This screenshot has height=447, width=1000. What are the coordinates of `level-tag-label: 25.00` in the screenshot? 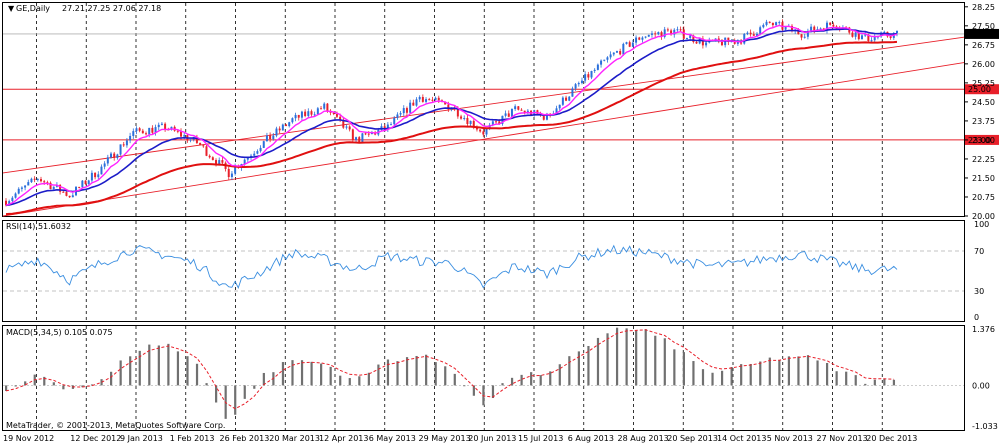 It's located at (979, 89).